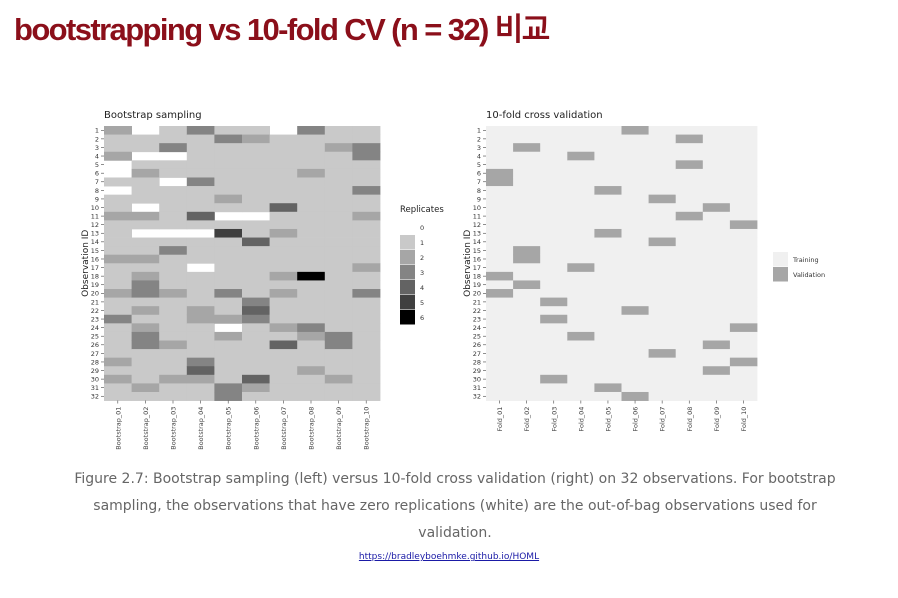 The width and height of the screenshot is (898, 598). What do you see at coordinates (477, 362) in the screenshot?
I see `y-tick-label: 28` at bounding box center [477, 362].